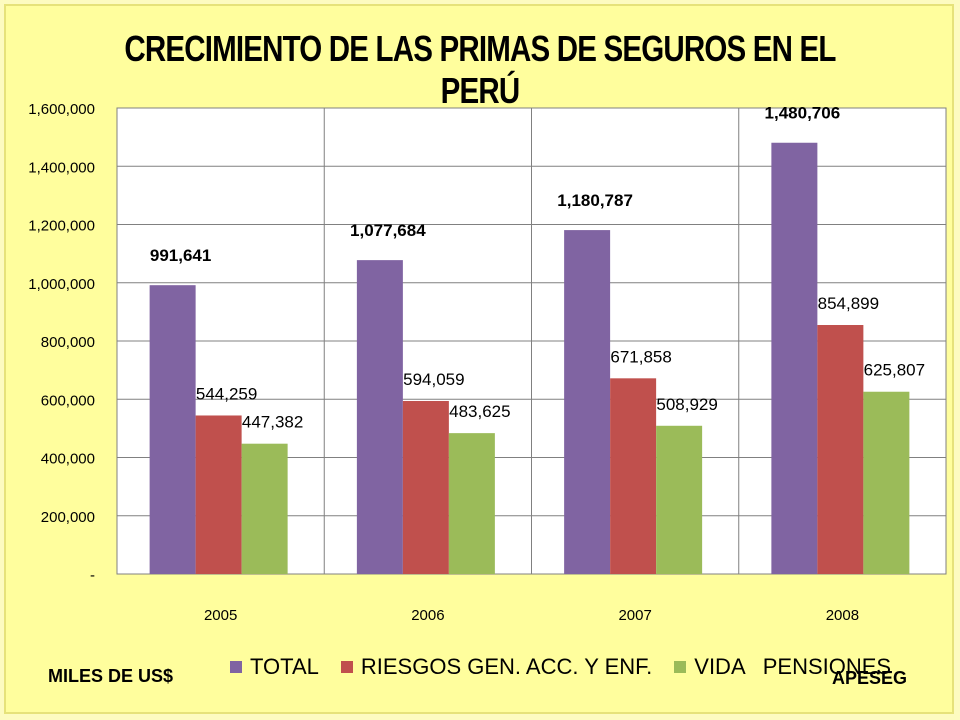 This screenshot has width=960, height=720. I want to click on legend-item-riesgos: RIESGOS GEN. ACC. Y ENF., so click(496, 667).